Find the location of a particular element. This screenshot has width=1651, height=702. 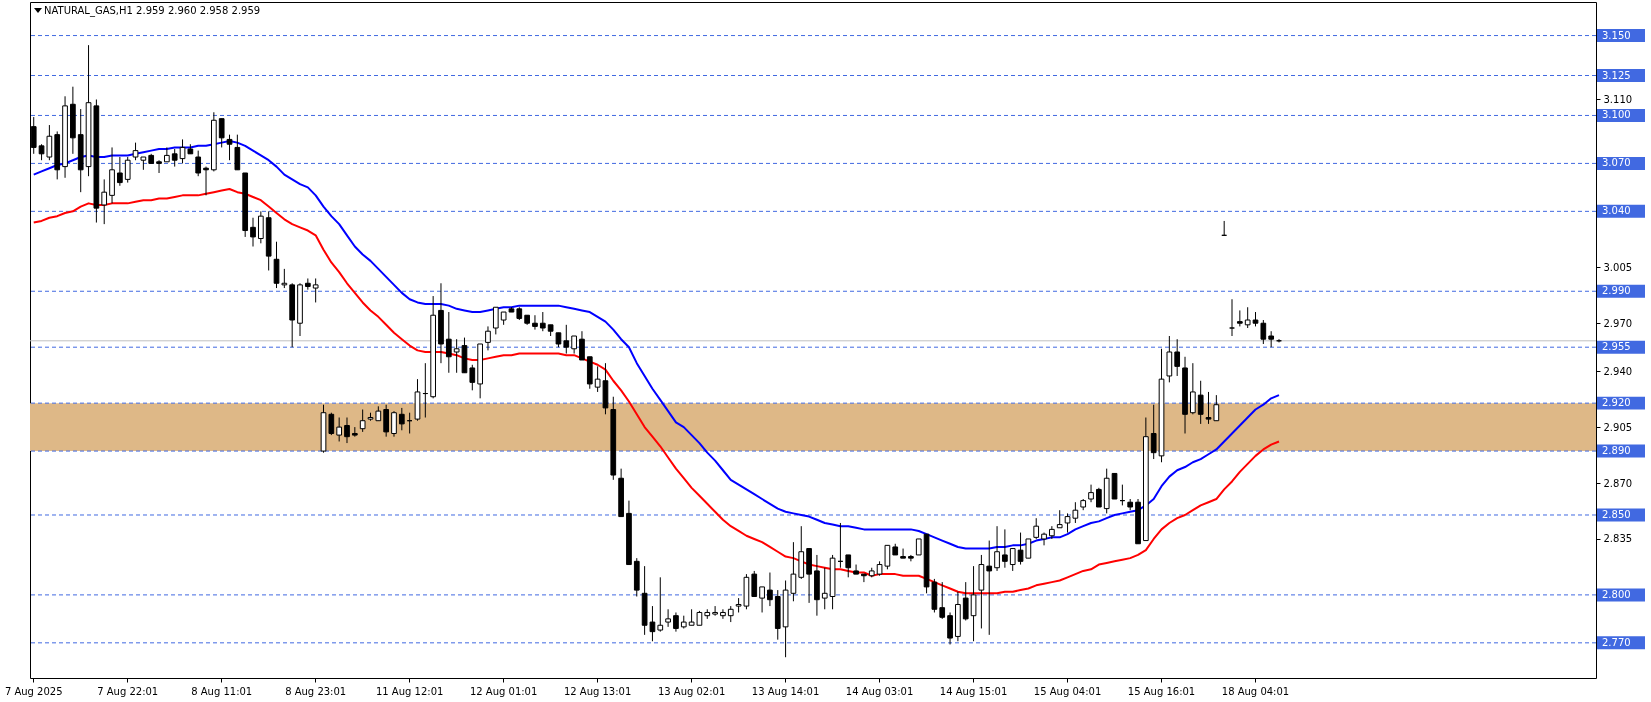

x-tick-label: 18 Aug 04:01 is located at coordinates (1255, 691).